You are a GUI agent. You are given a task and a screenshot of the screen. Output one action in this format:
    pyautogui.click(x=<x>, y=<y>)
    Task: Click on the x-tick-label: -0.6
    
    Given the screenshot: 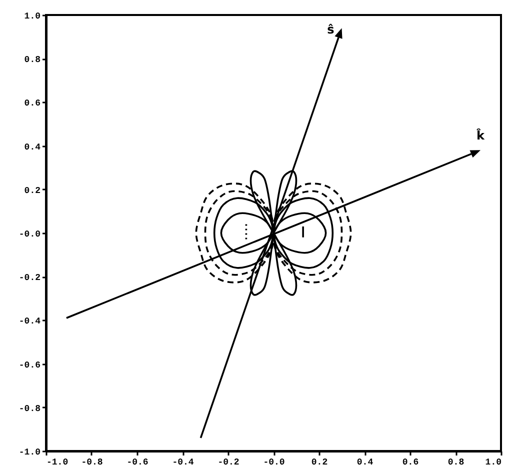 What is the action you would take?
    pyautogui.click(x=137, y=463)
    